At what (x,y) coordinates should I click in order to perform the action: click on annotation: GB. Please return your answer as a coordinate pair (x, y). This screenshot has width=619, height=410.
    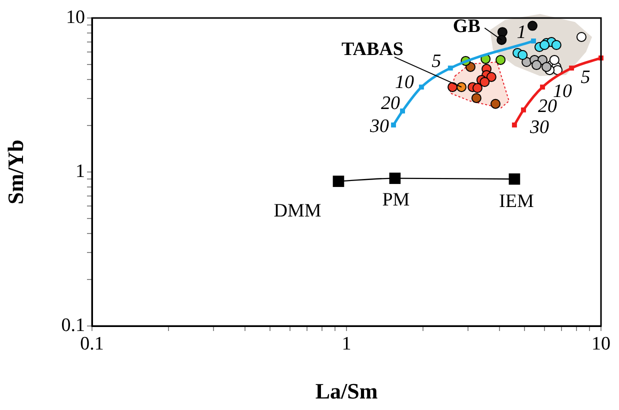
    Looking at the image, I should click on (466, 26).